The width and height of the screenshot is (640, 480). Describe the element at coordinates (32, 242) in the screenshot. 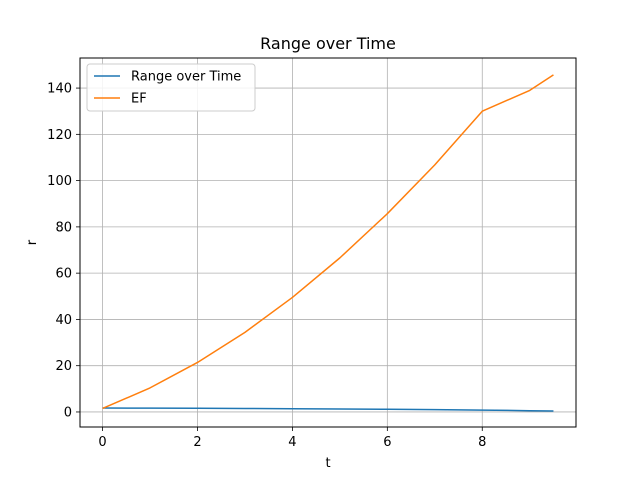

I see `y-axis-label: r` at that location.